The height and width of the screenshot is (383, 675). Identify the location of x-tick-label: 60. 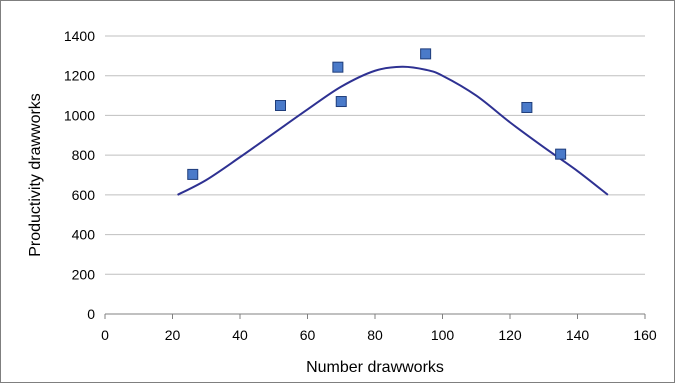
(308, 335).